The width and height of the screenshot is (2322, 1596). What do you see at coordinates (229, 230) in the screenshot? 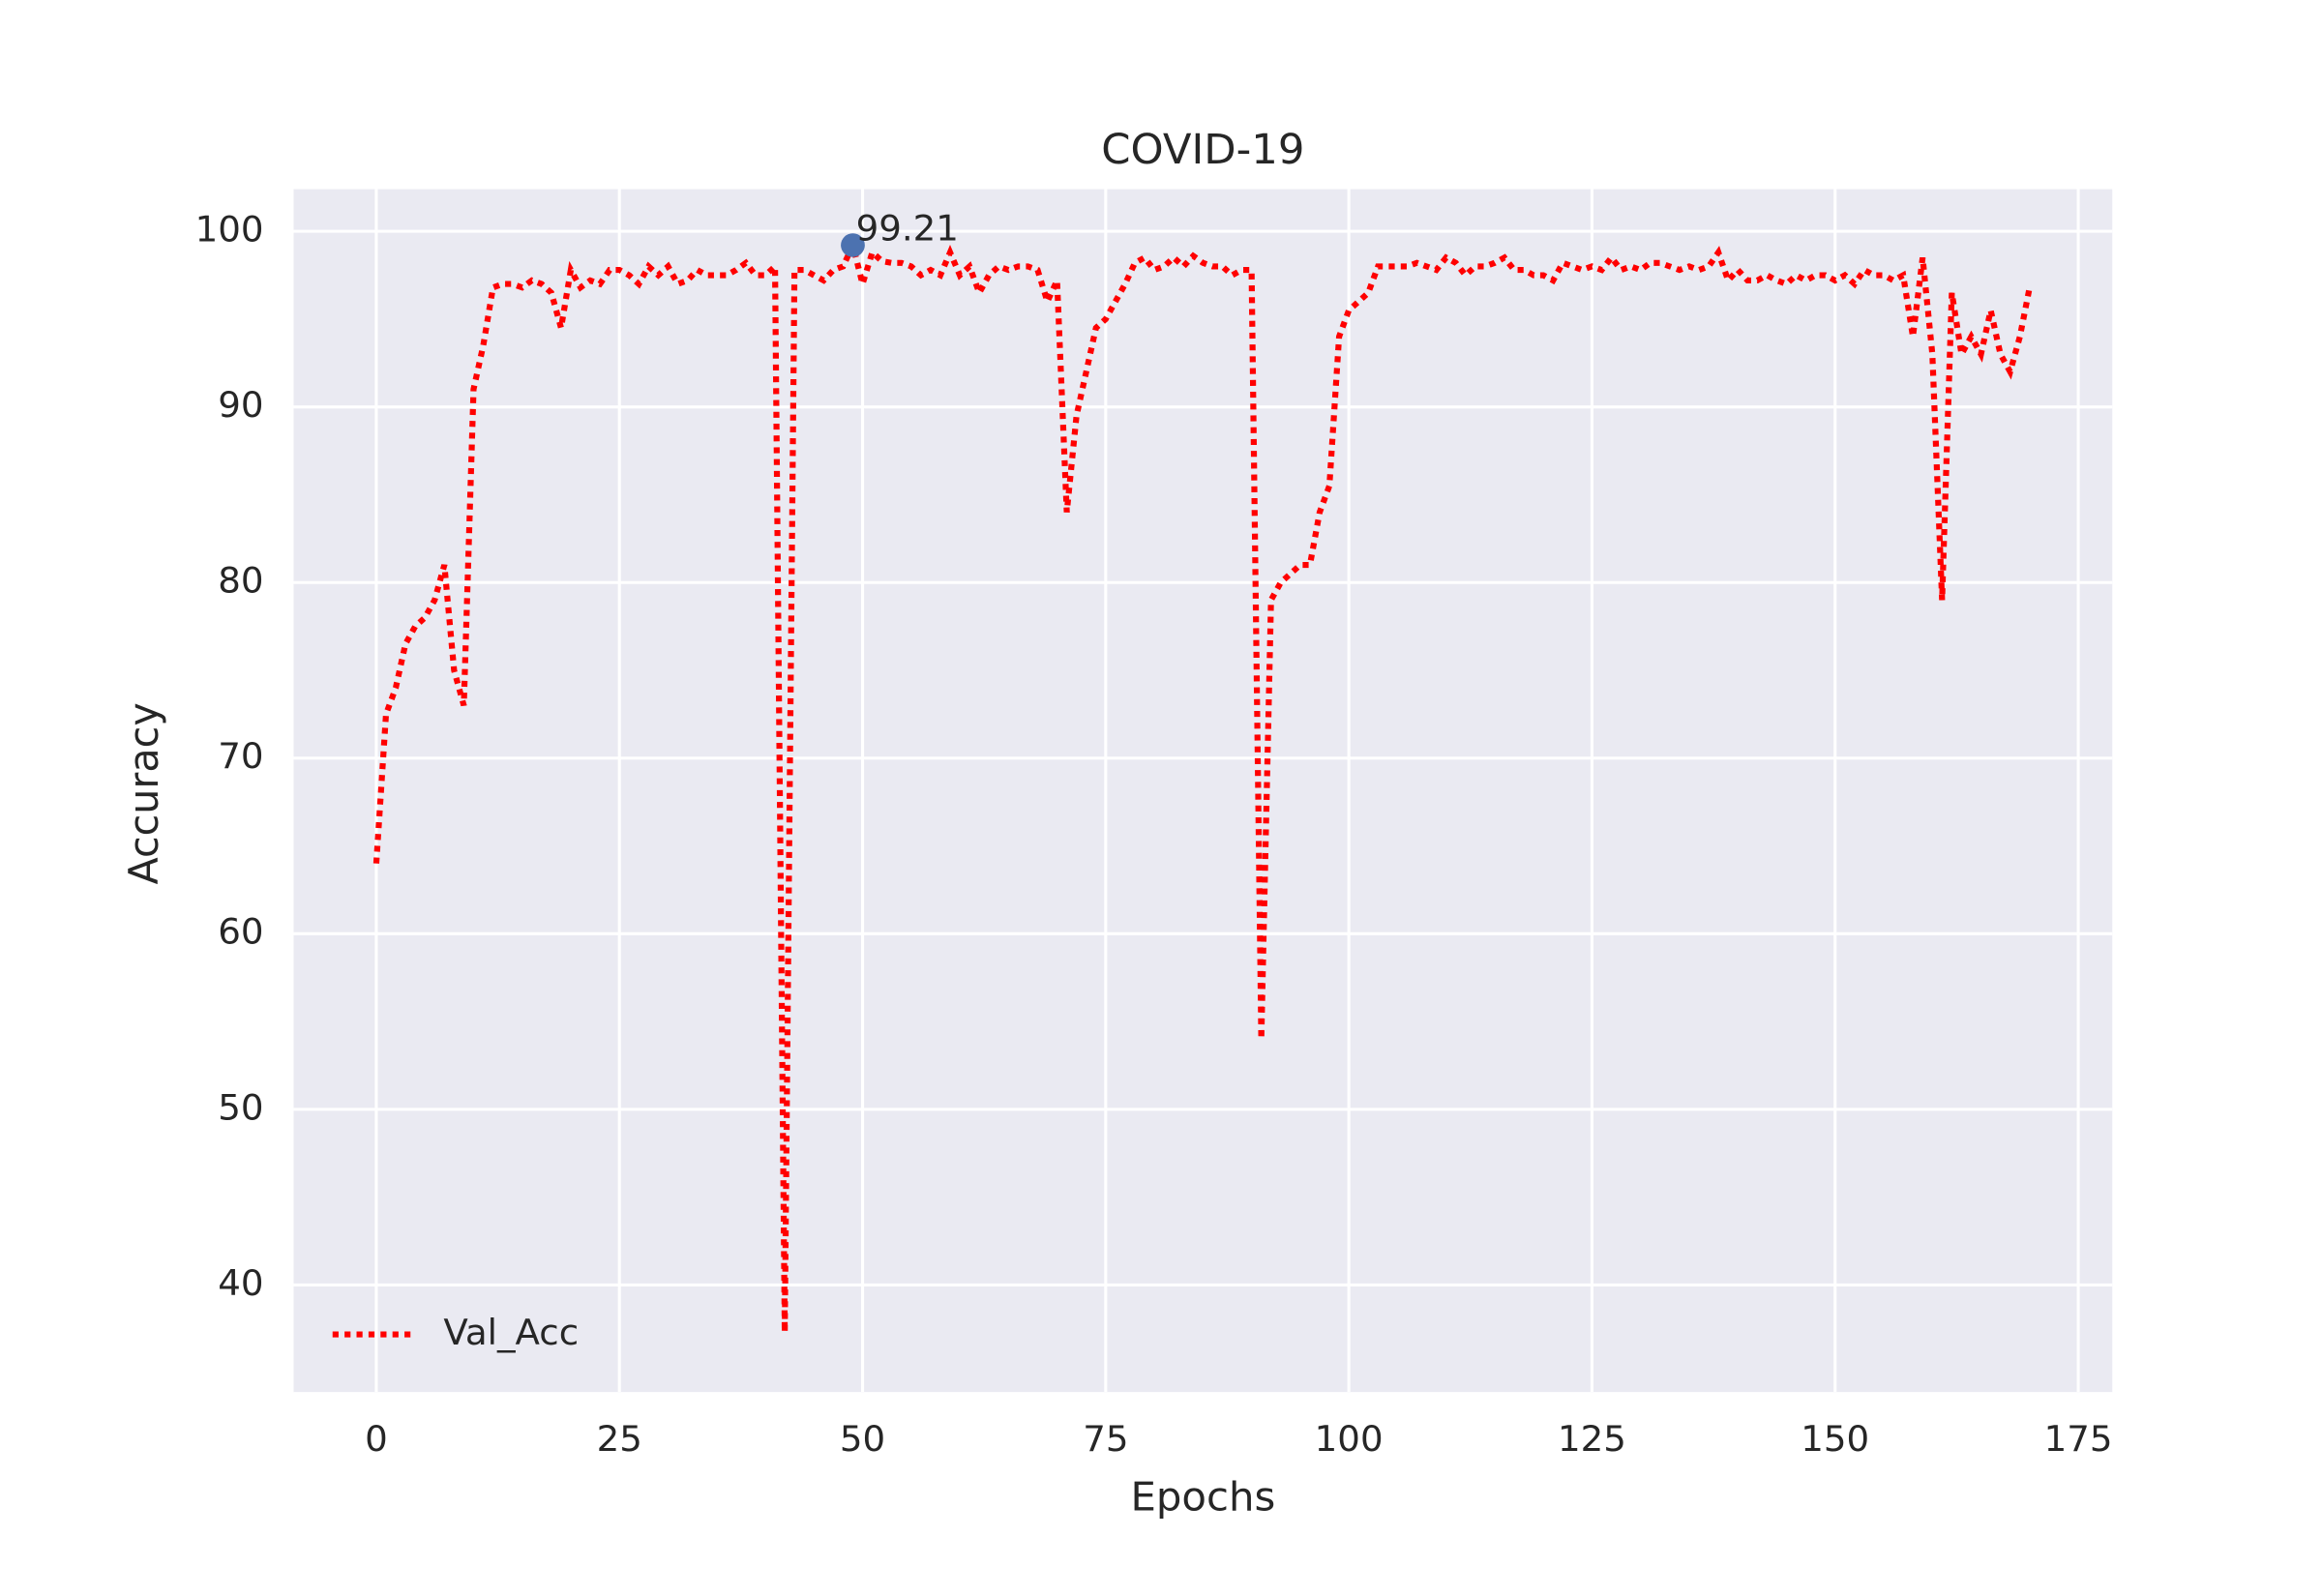
I see `y-tick-label: 100` at bounding box center [229, 230].